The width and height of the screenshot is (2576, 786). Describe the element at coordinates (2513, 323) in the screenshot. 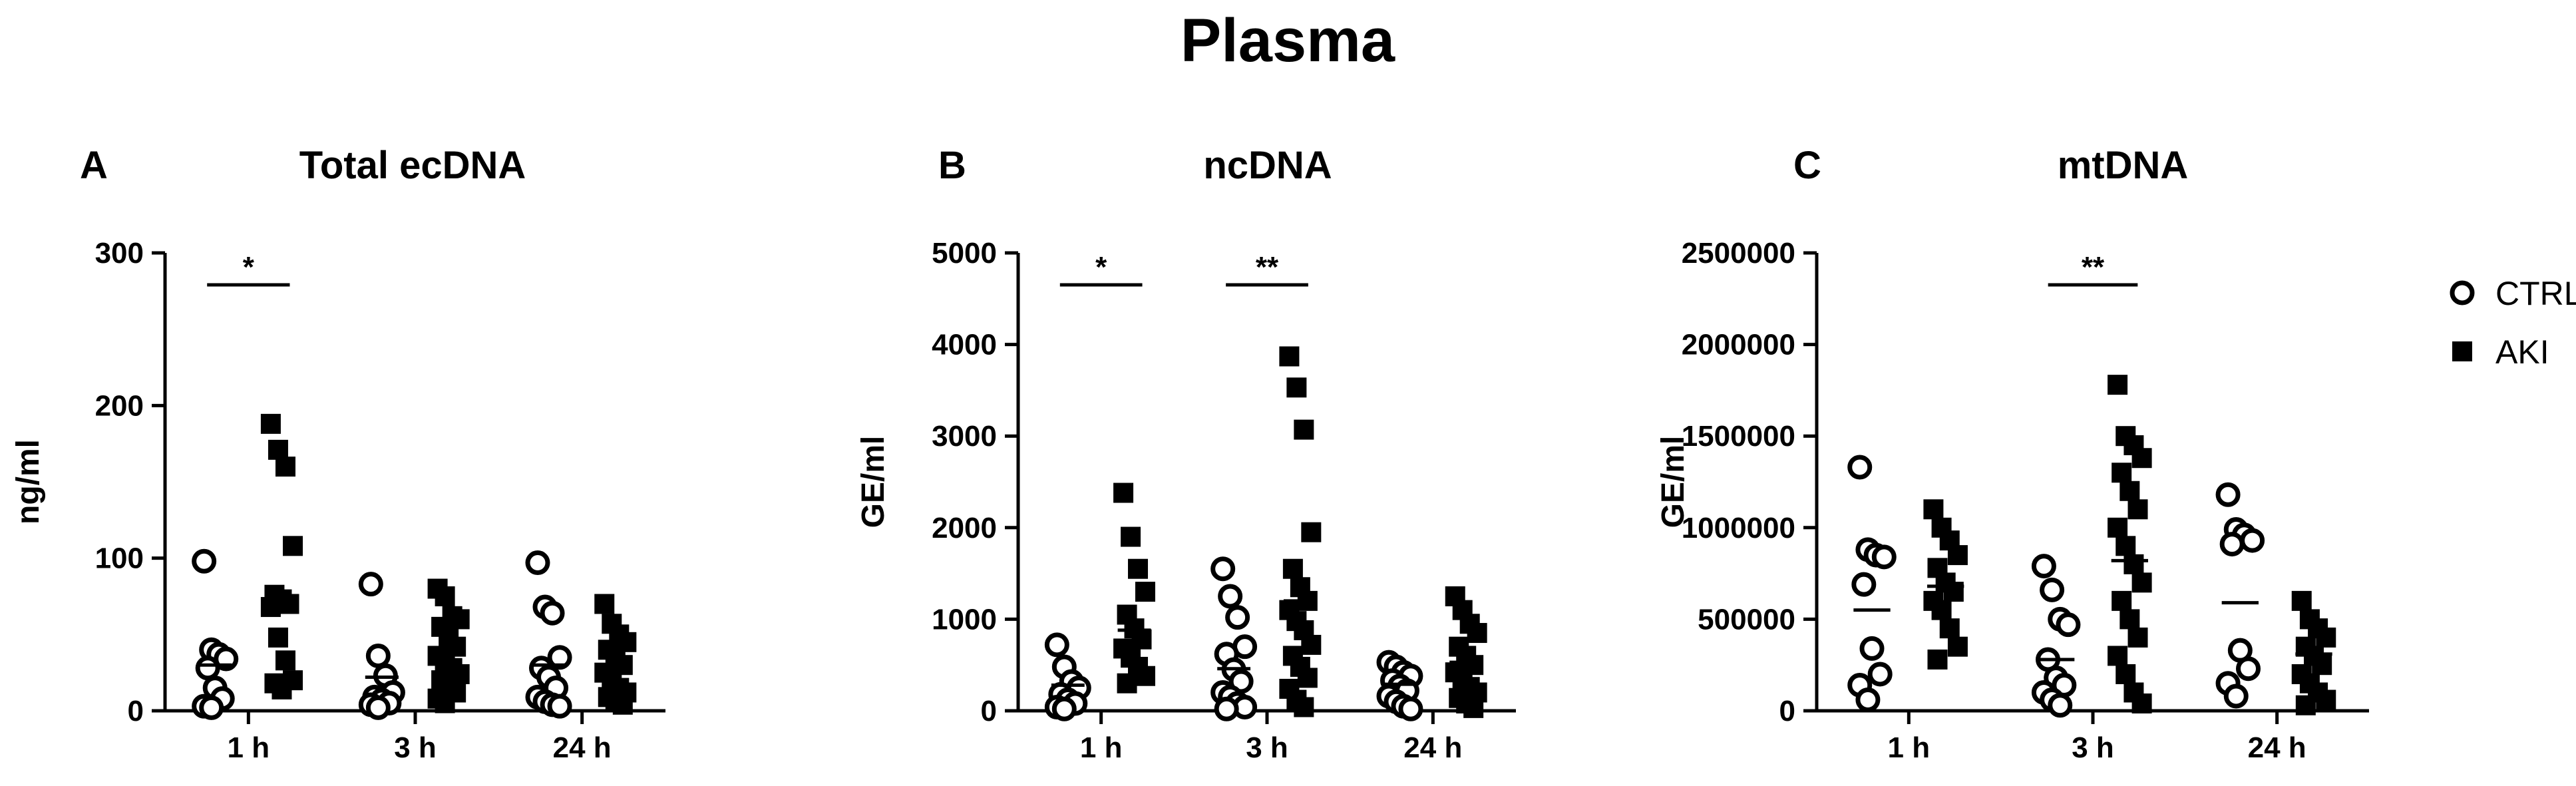

I see `legend: CTRL AKI` at that location.